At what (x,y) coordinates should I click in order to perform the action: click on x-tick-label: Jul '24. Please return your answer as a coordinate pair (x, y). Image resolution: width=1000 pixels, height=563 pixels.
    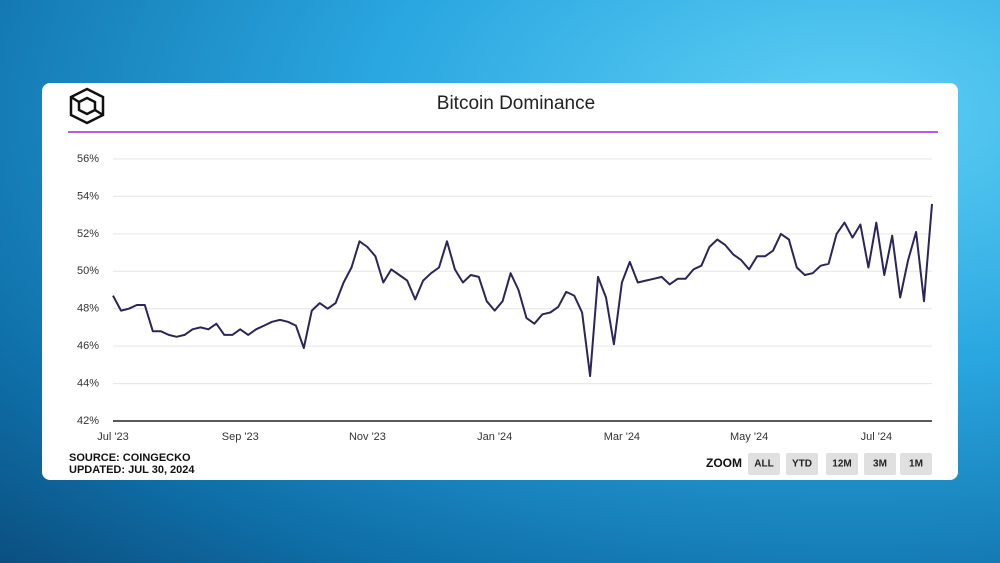
    Looking at the image, I should click on (876, 437).